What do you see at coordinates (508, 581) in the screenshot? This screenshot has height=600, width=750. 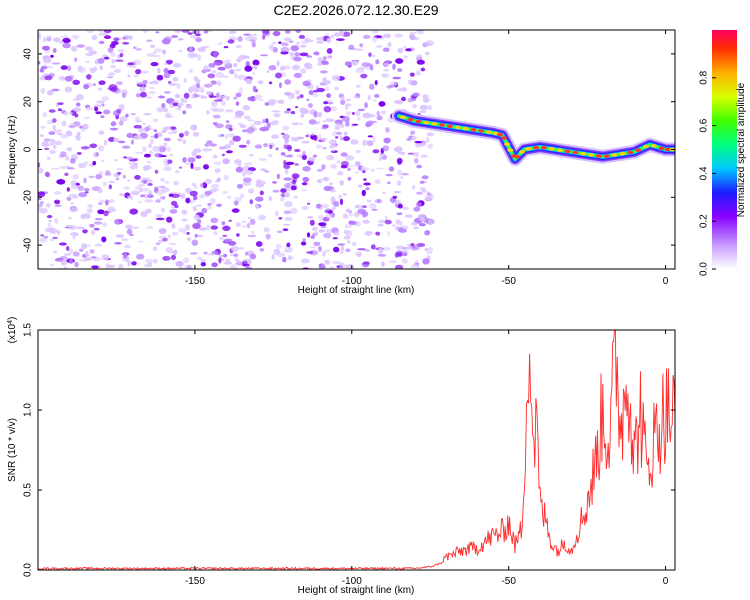 I see `x-tick-label: -50` at bounding box center [508, 581].